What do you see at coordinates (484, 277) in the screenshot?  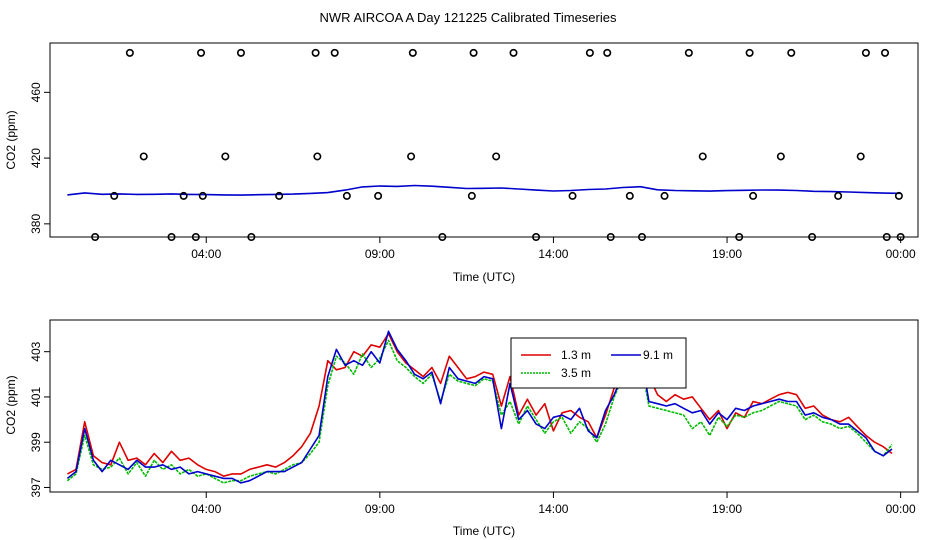 I see `top-xlabel: Time (UTC)` at bounding box center [484, 277].